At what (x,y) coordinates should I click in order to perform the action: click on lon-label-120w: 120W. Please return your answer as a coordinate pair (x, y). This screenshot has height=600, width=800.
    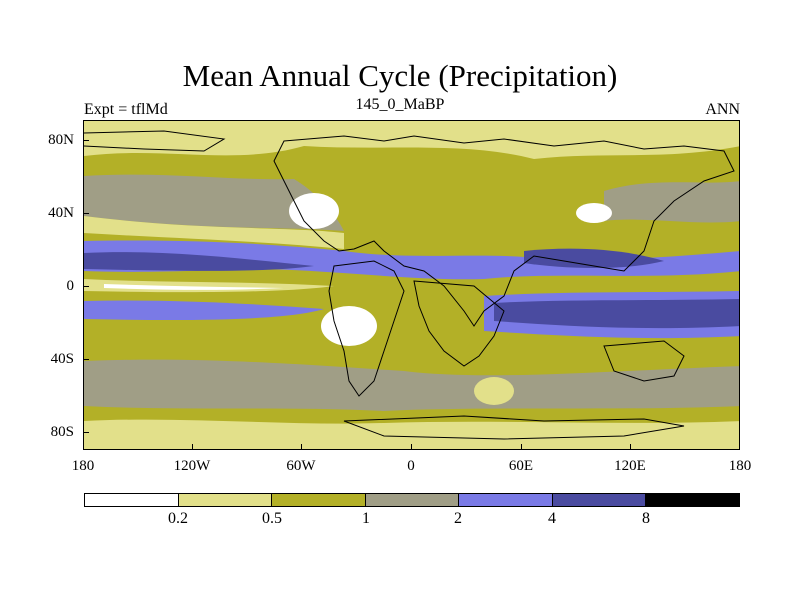
    Looking at the image, I should click on (192, 466).